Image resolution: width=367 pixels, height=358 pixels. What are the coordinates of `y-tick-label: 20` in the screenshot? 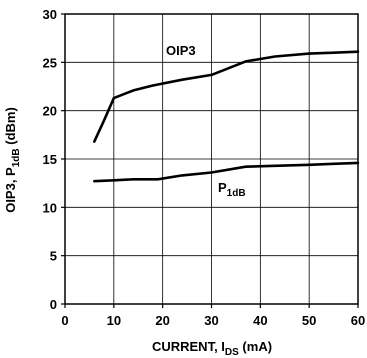 It's located at (50, 111).